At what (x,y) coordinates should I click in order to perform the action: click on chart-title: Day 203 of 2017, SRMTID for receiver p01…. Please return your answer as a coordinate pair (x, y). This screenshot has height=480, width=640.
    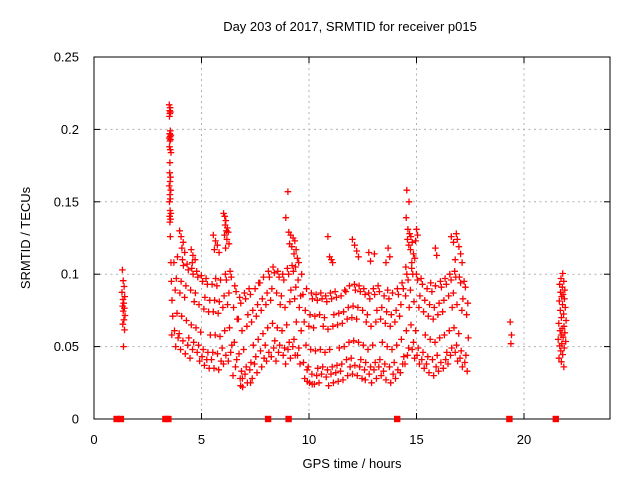
    Looking at the image, I should click on (350, 26).